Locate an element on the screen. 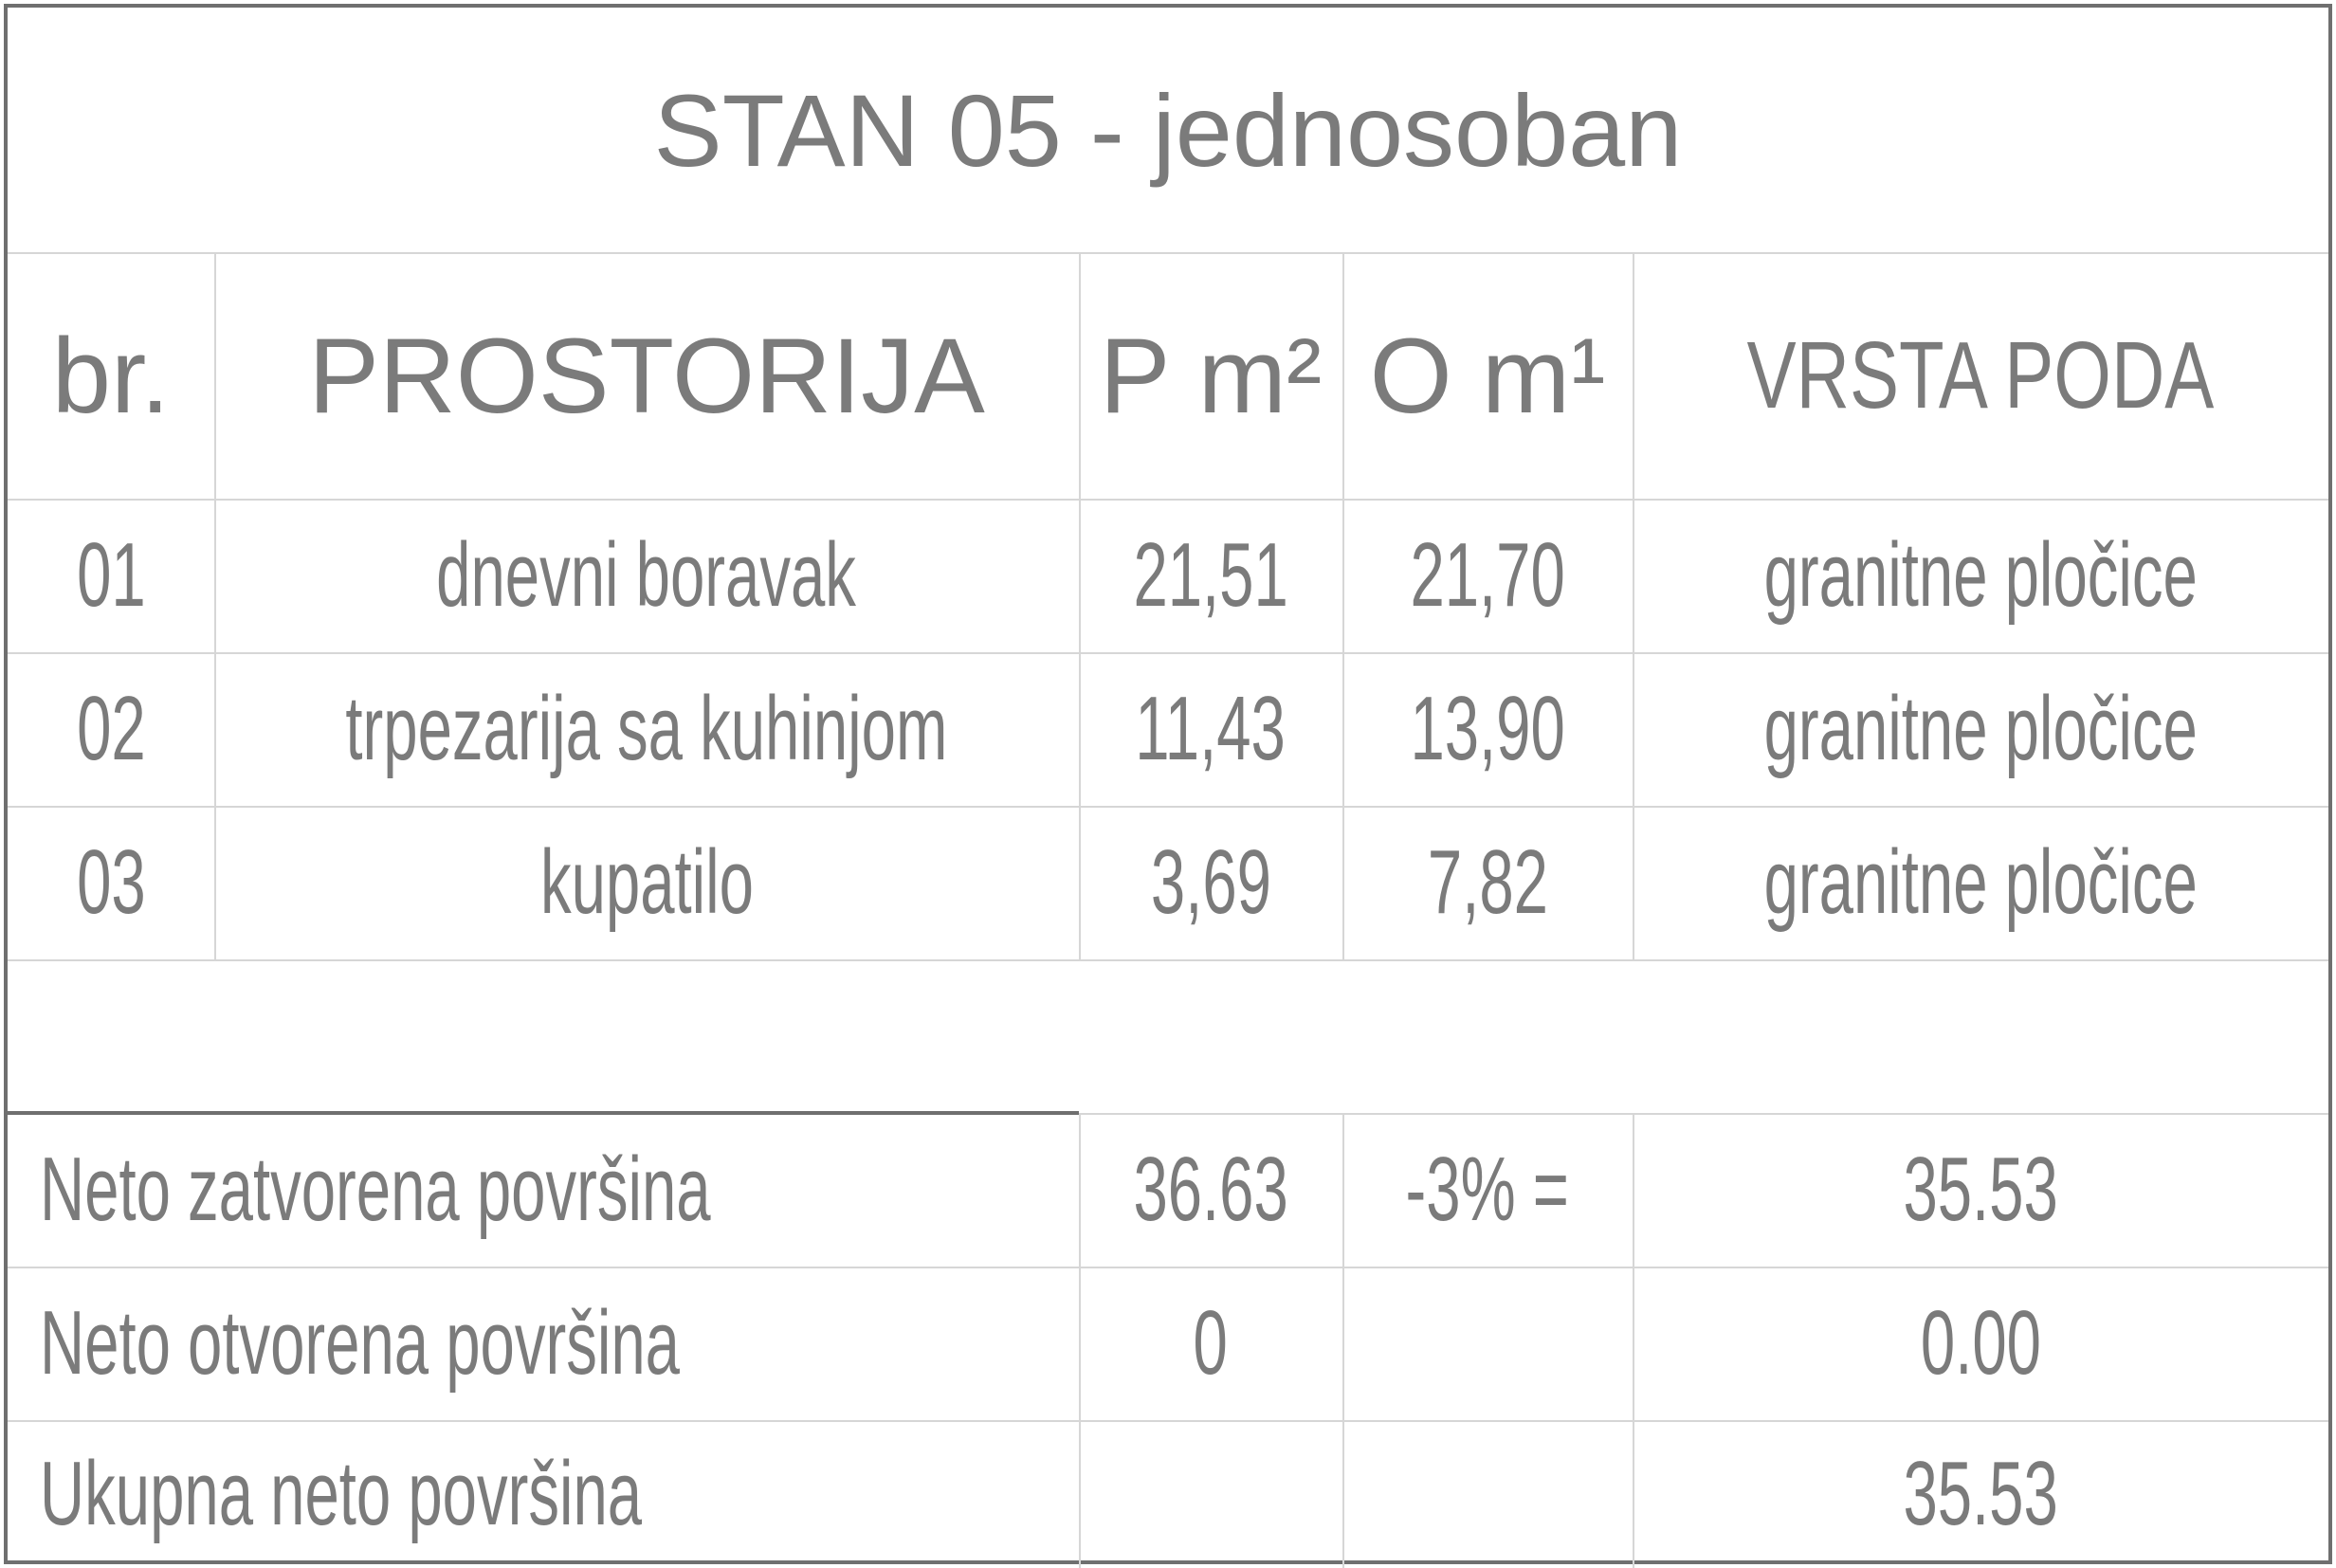 Image resolution: width=2336 pixels, height=1568 pixels. table-row: trpezarija sa kuhinjom is located at coordinates (646, 729).